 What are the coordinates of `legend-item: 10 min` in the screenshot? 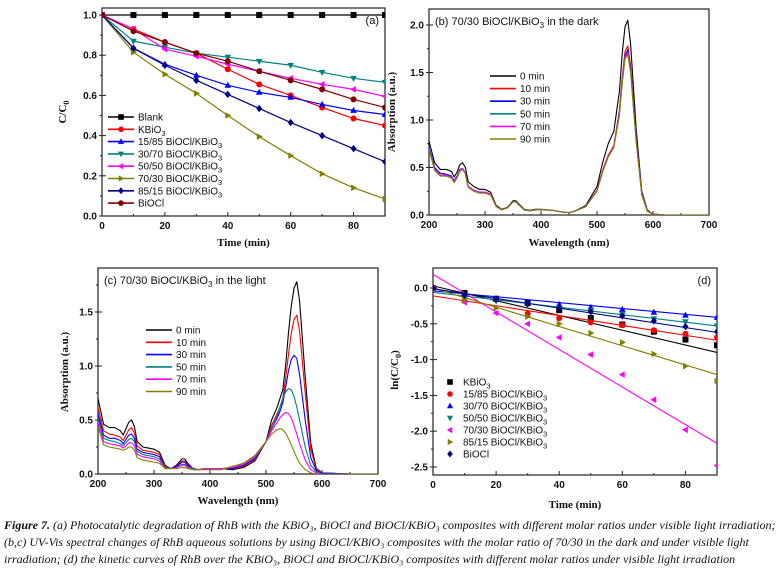 It's located at (520, 89).